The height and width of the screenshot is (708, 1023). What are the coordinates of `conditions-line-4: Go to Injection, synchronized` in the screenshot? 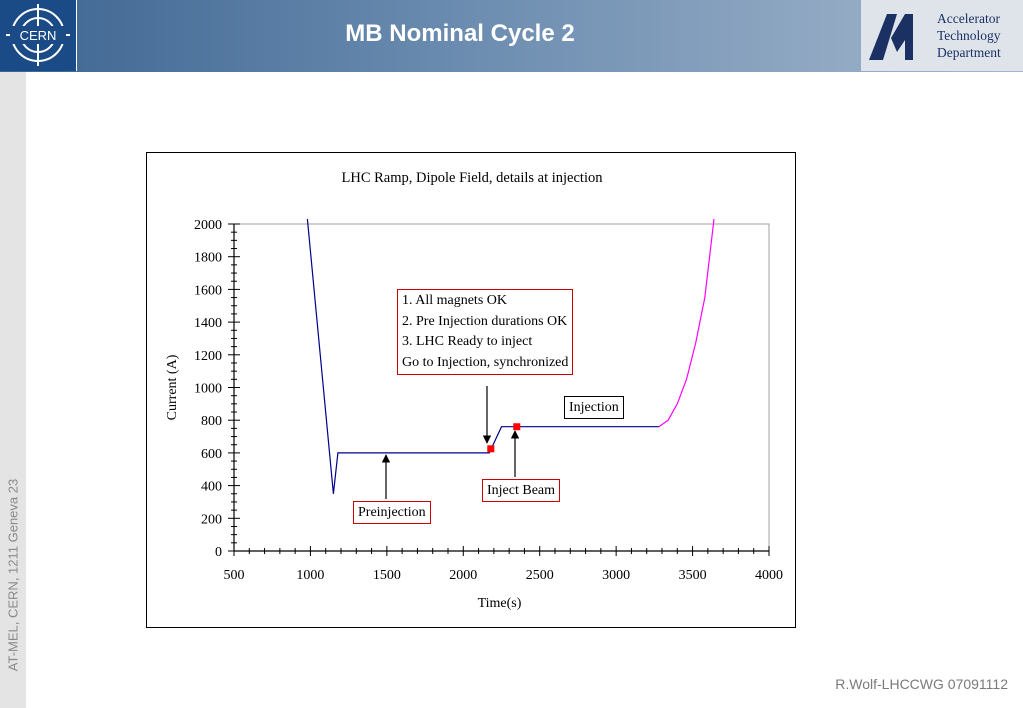 It's located at (485, 362).